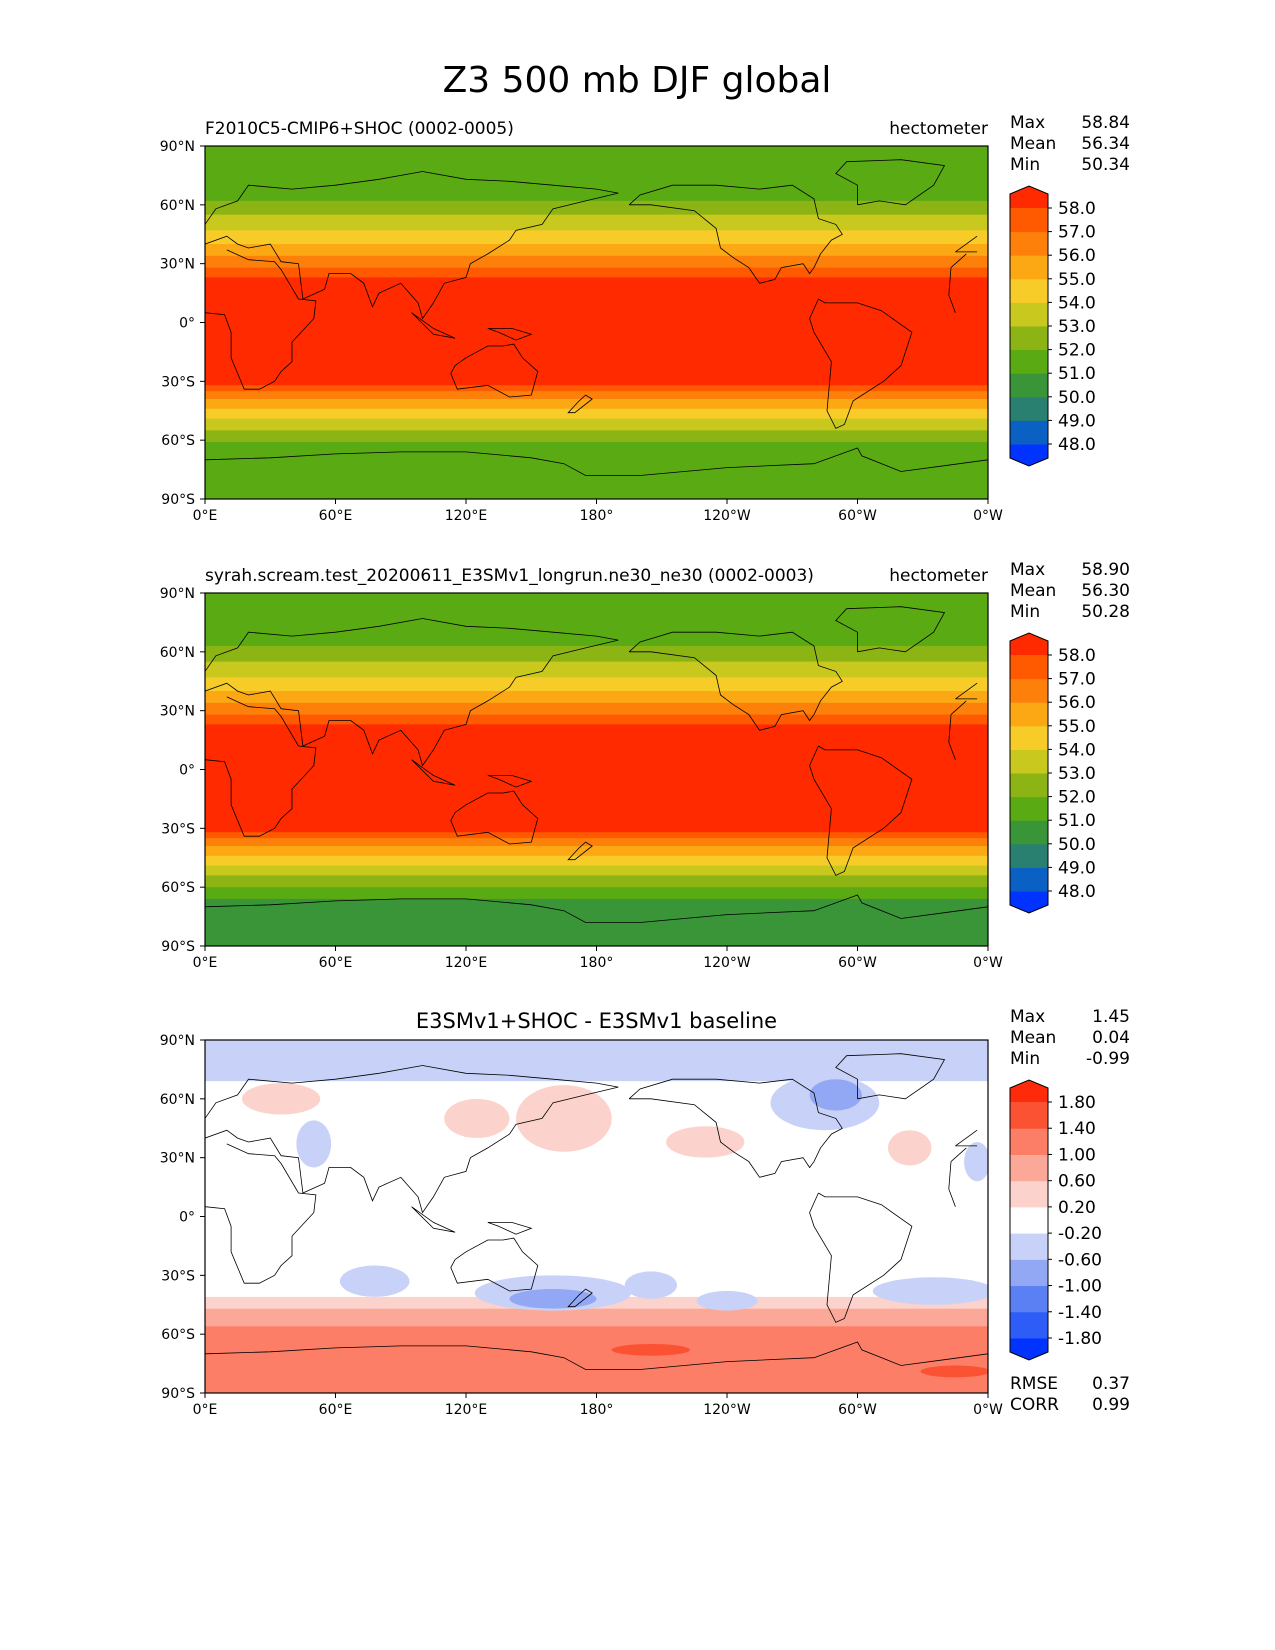 This screenshot has width=1275, height=1650. I want to click on colorbar-tick-label: 56.0, so click(1077, 256).